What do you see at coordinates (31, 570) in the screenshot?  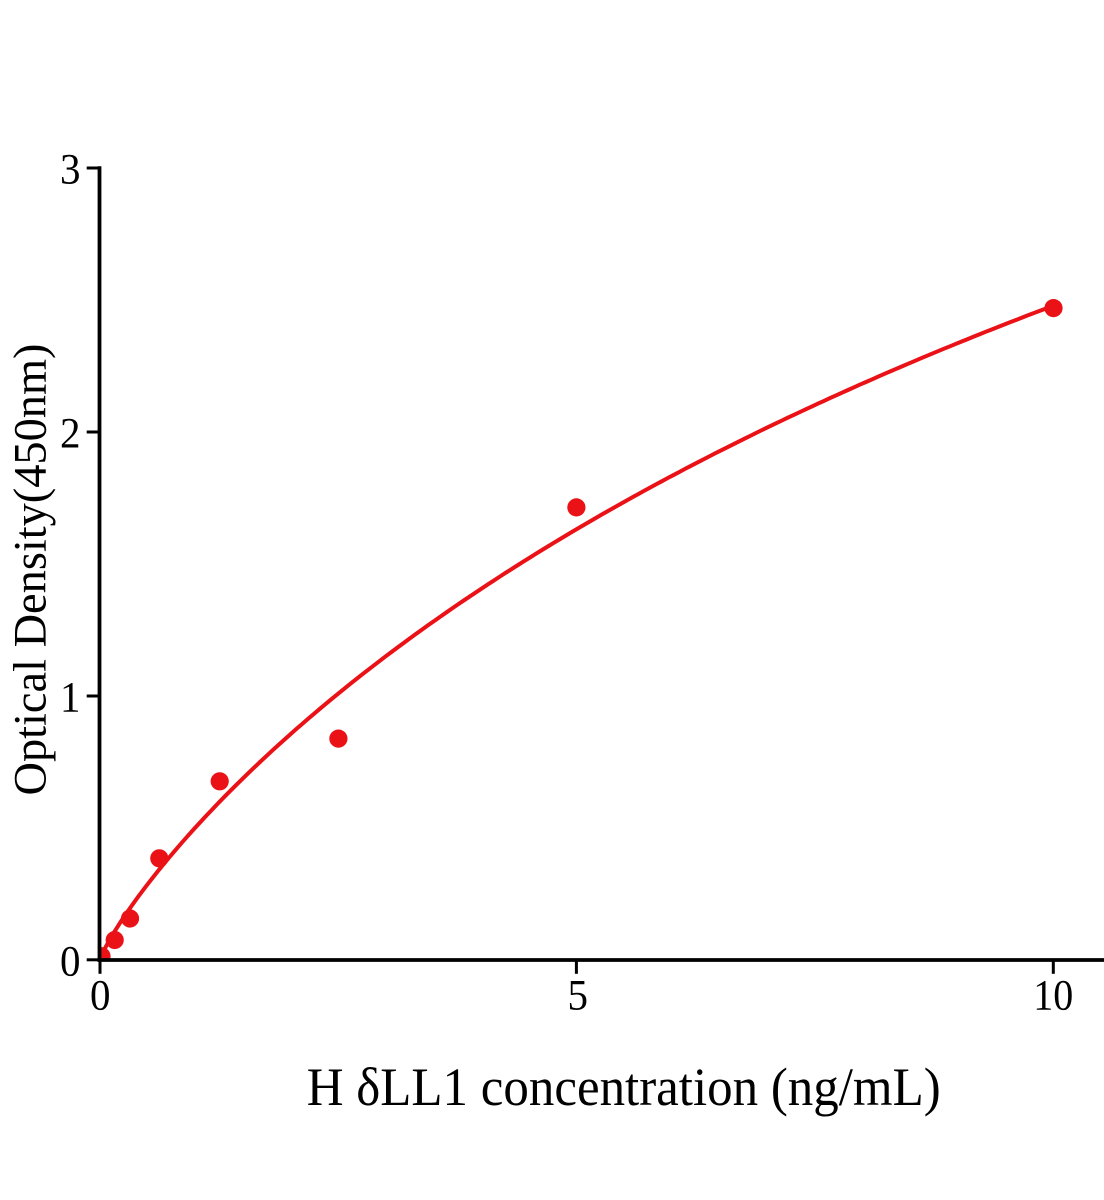 I see `svg-text: Optical Density(450nm)` at bounding box center [31, 570].